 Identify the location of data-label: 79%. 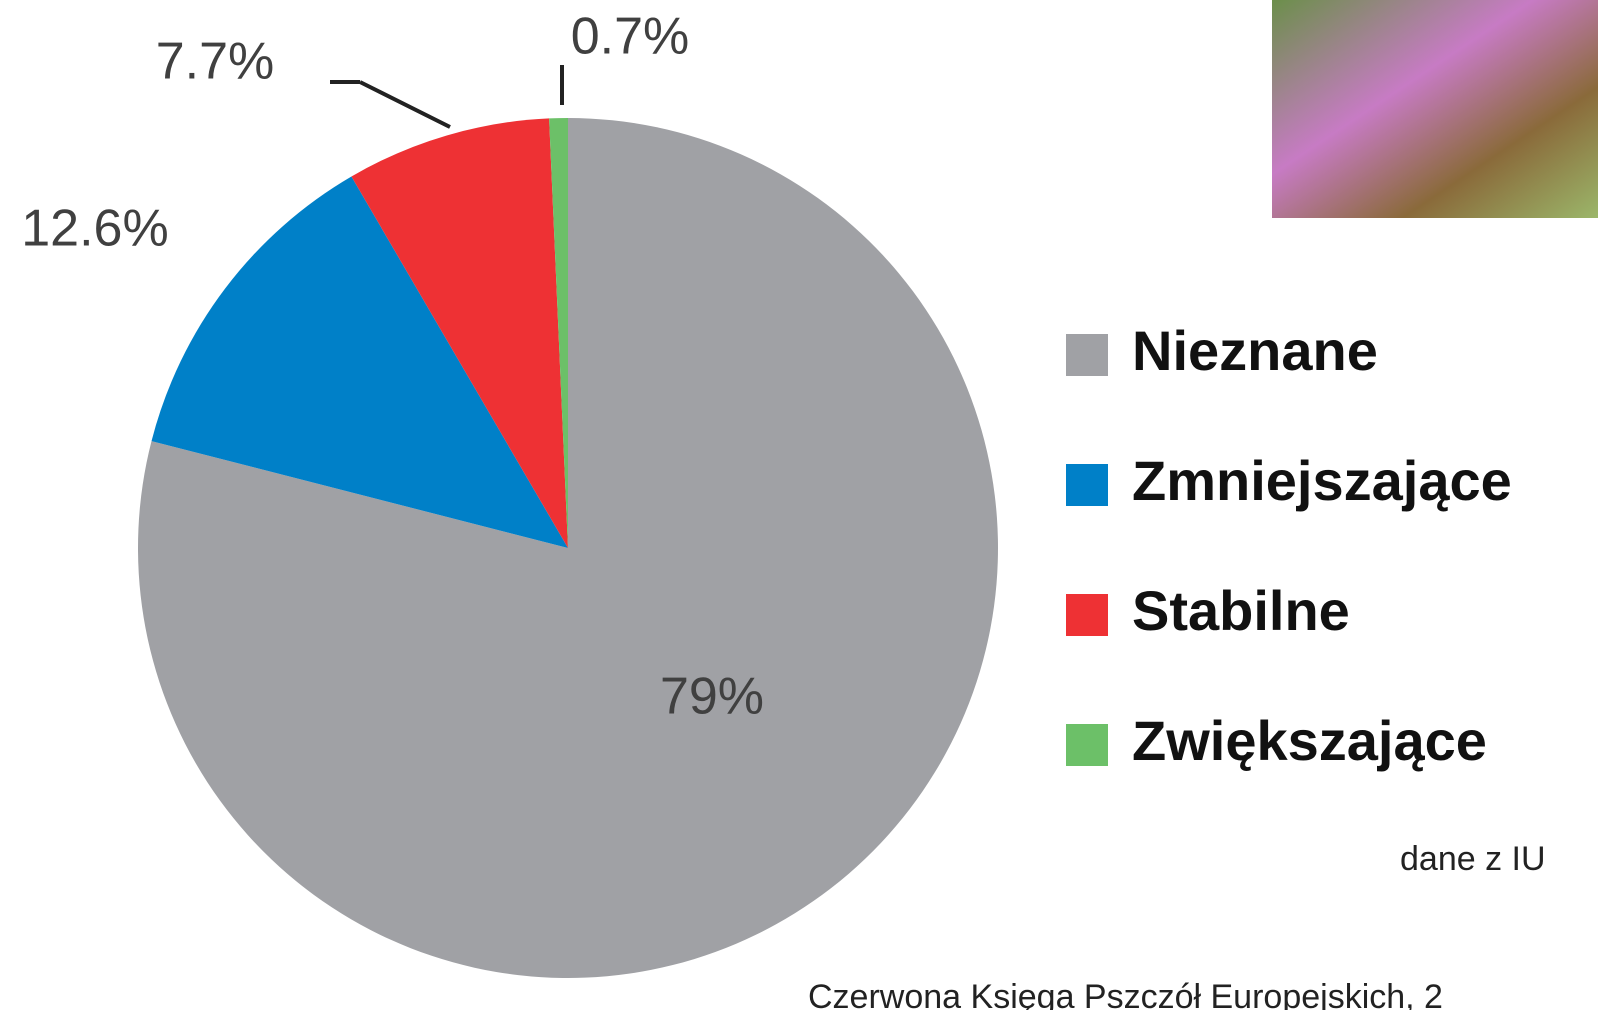
(712, 697).